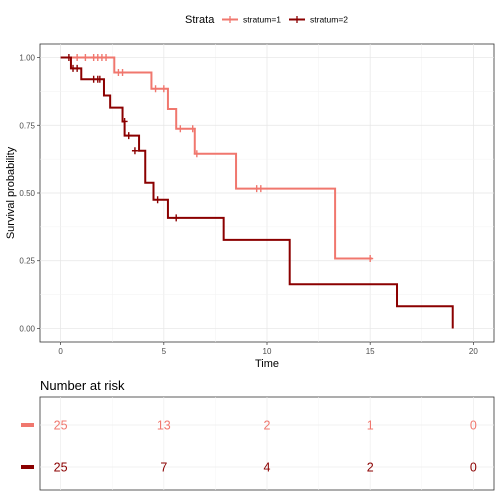  I want to click on legend-label-2: stratum=2, so click(329, 20).